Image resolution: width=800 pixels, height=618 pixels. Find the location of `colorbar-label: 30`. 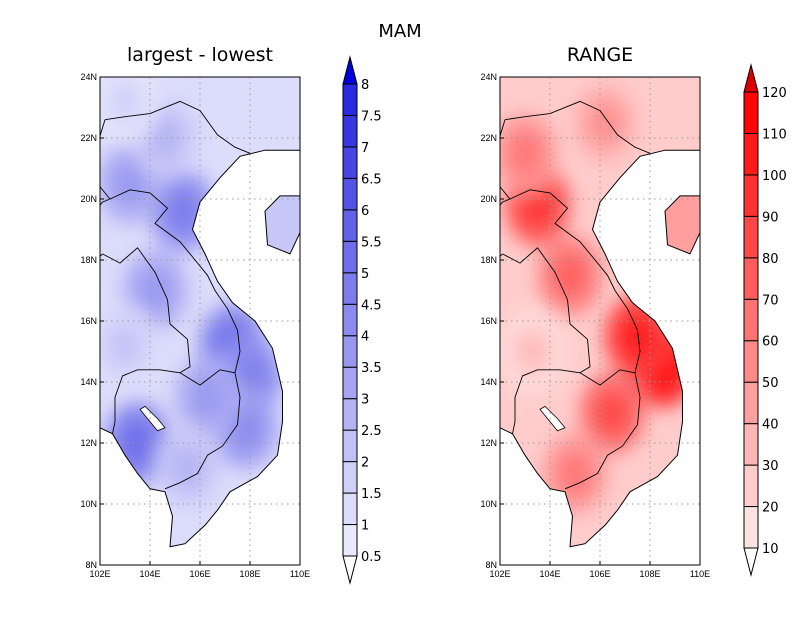

colorbar-label: 30 is located at coordinates (770, 466).